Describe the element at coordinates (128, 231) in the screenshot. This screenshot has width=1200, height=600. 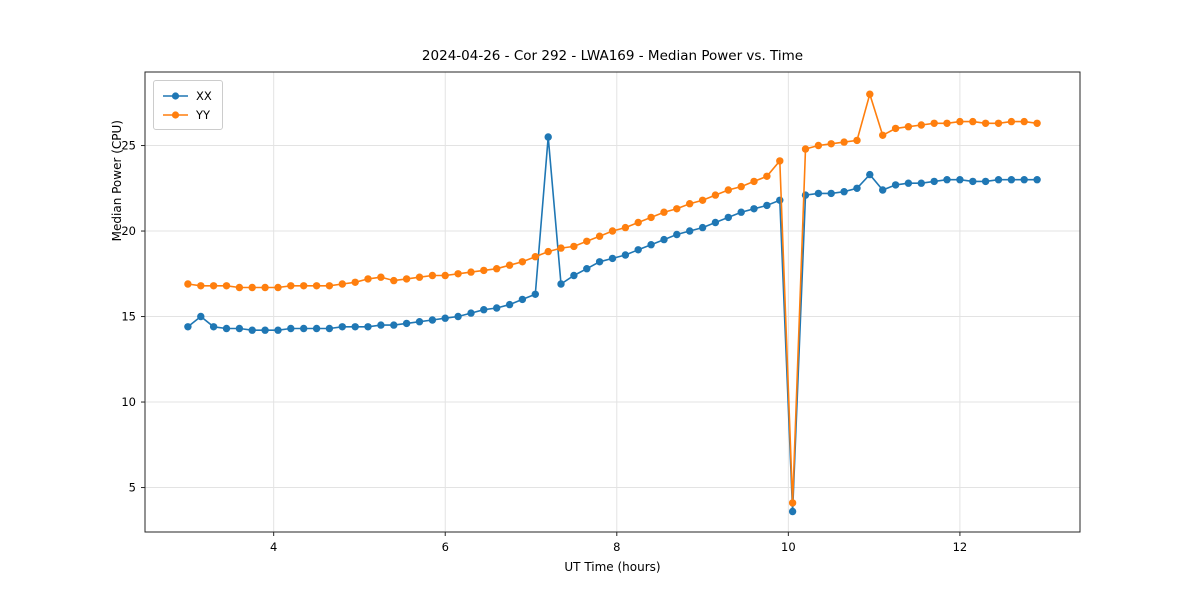
I see `svg-text: 20` at that location.